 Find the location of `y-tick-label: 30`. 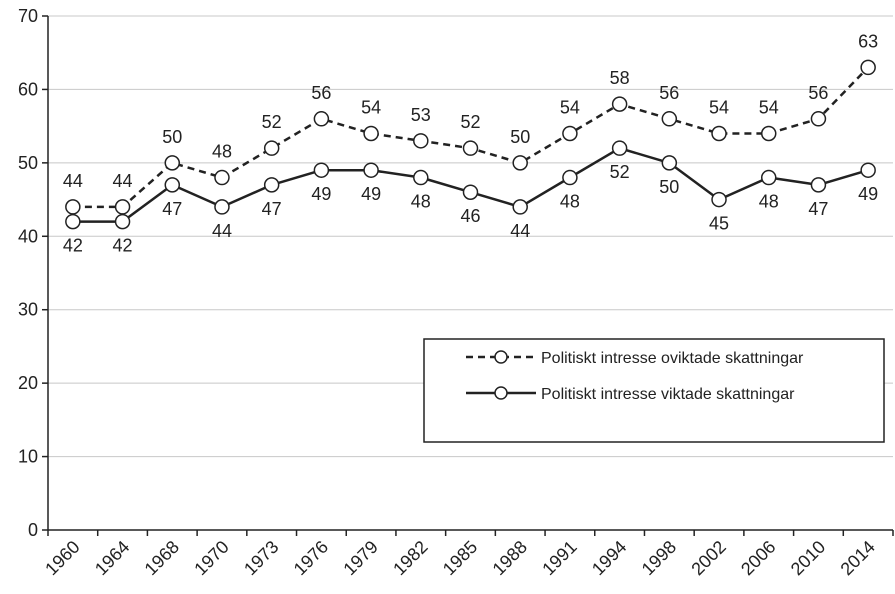

y-tick-label: 30 is located at coordinates (28, 310).